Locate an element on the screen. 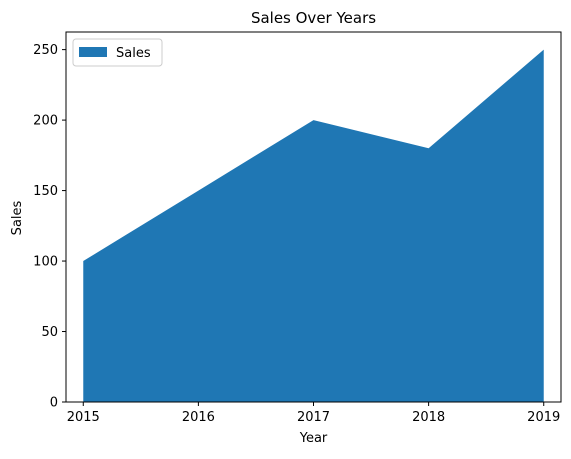 This screenshot has height=459, width=571. x-axis-ticks: 2015 2016 2017 2018 2019 is located at coordinates (314, 413).